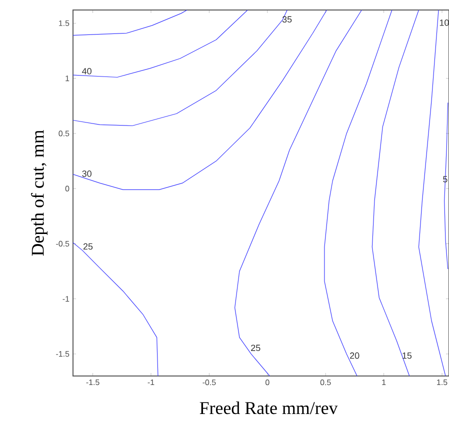 The width and height of the screenshot is (449, 444). What do you see at coordinates (407, 355) in the screenshot?
I see `annotation: 15` at bounding box center [407, 355].